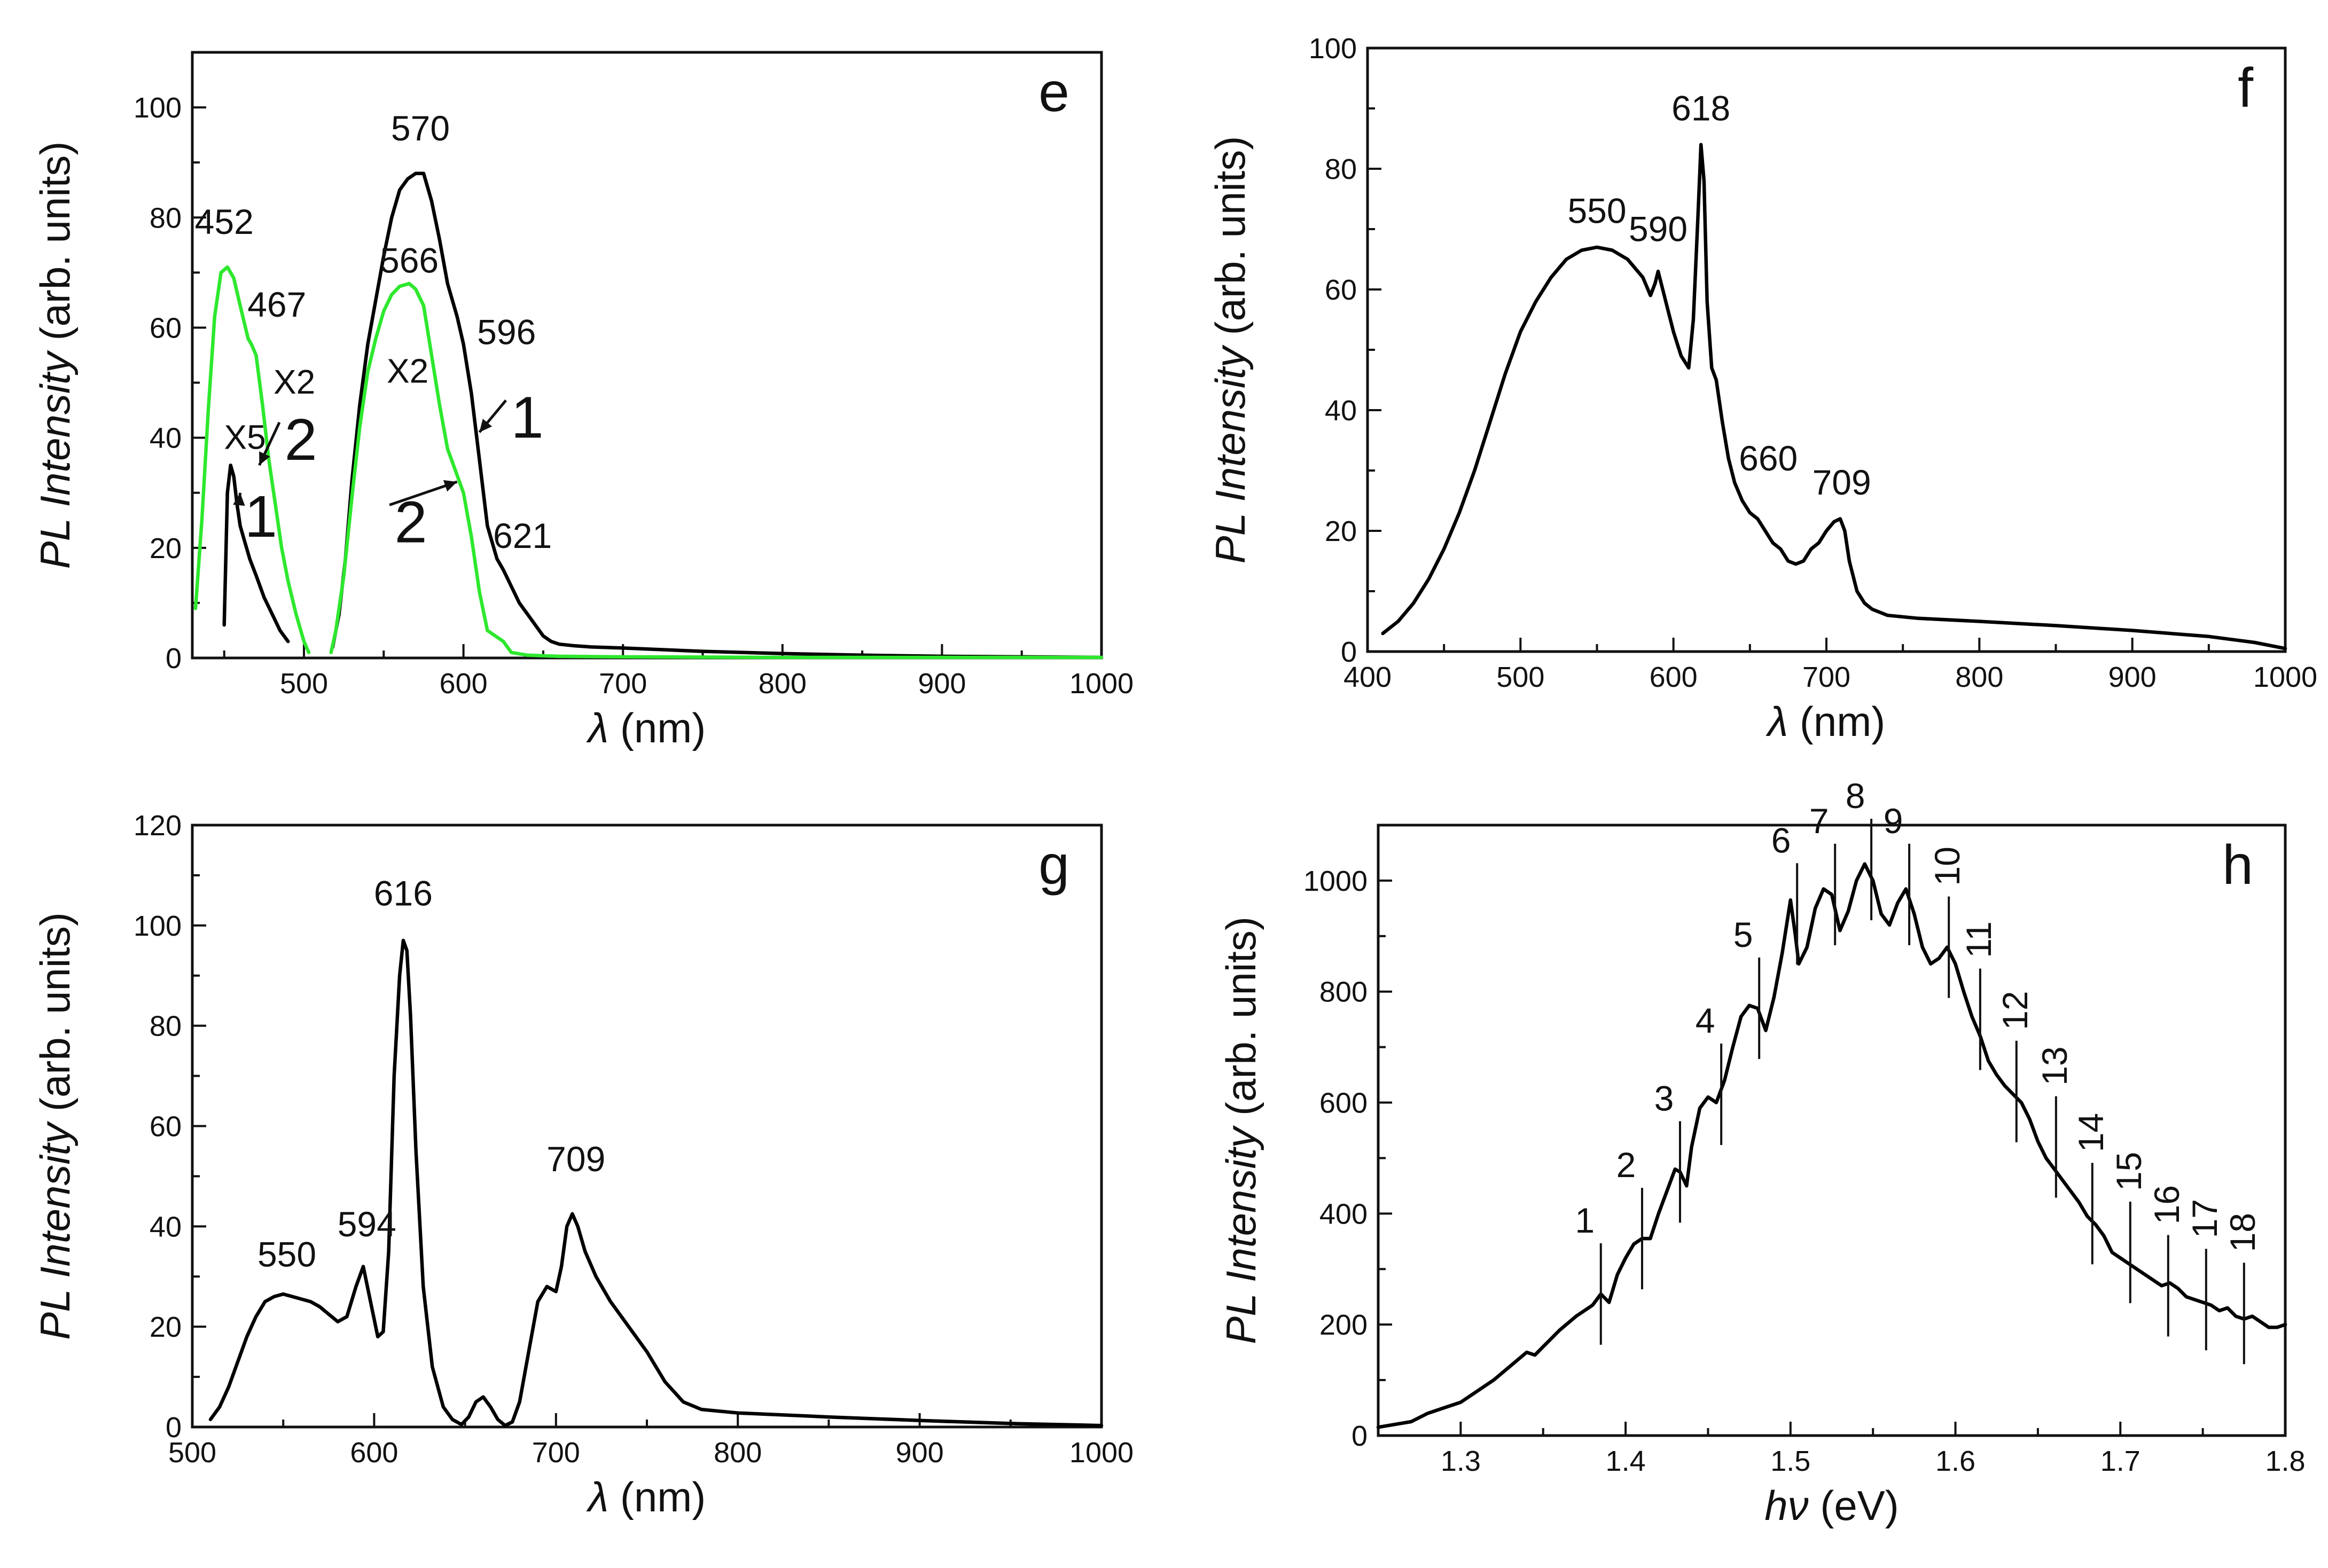 The height and width of the screenshot is (1568, 2328). What do you see at coordinates (244, 437) in the screenshot?
I see `multiplier-label: X5` at bounding box center [244, 437].